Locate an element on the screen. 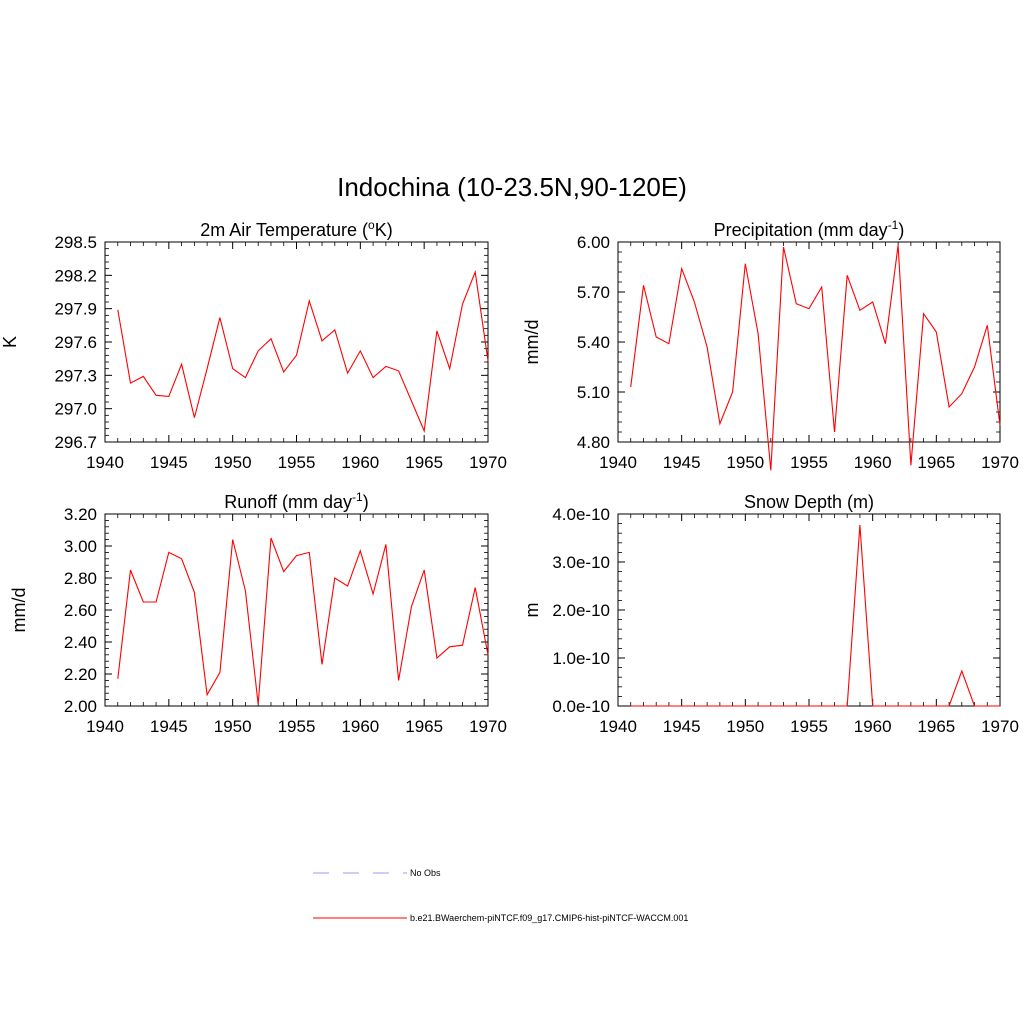 The width and height of the screenshot is (1024, 1024). air-temperature-title-suffix: K) is located at coordinates (384, 230).